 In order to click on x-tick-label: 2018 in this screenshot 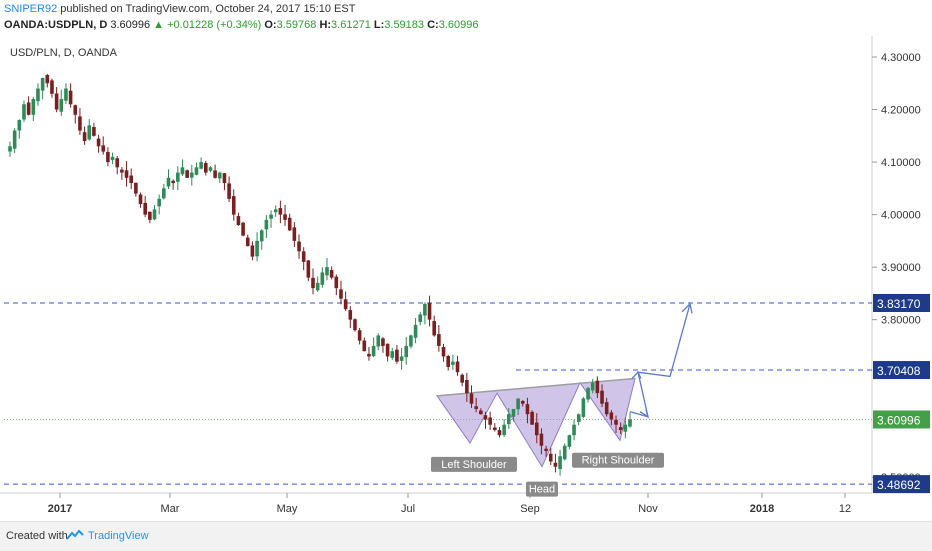, I will do `click(762, 509)`.